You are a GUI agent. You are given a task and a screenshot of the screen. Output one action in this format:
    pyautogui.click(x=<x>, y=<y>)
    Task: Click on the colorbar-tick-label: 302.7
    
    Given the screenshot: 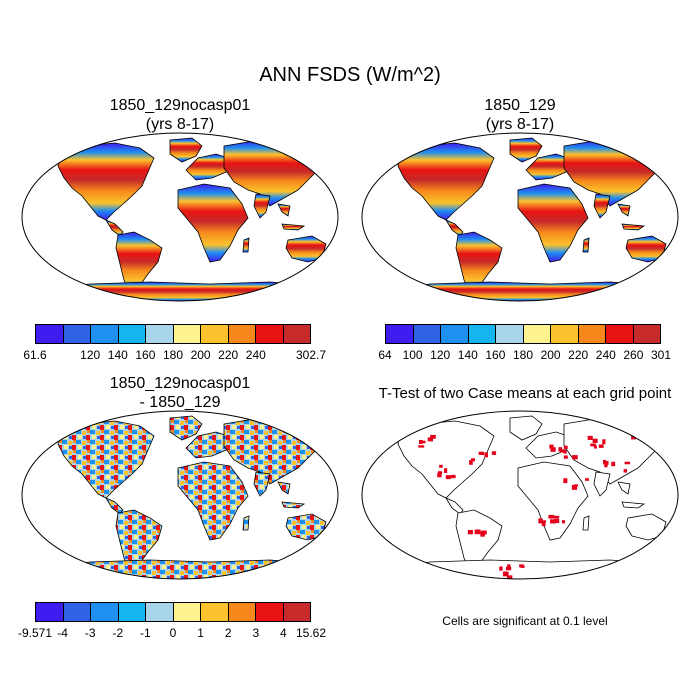 What is the action you would take?
    pyautogui.click(x=311, y=355)
    